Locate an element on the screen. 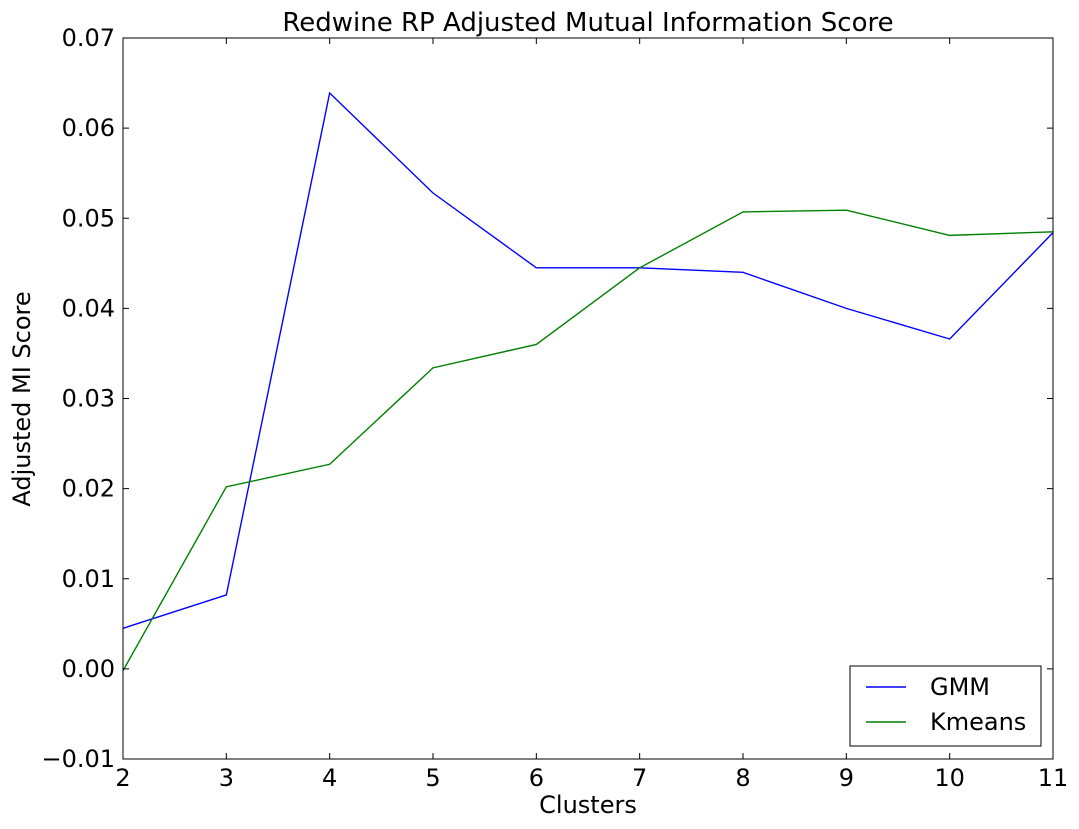  x-tick-label: 3 is located at coordinates (226, 778).